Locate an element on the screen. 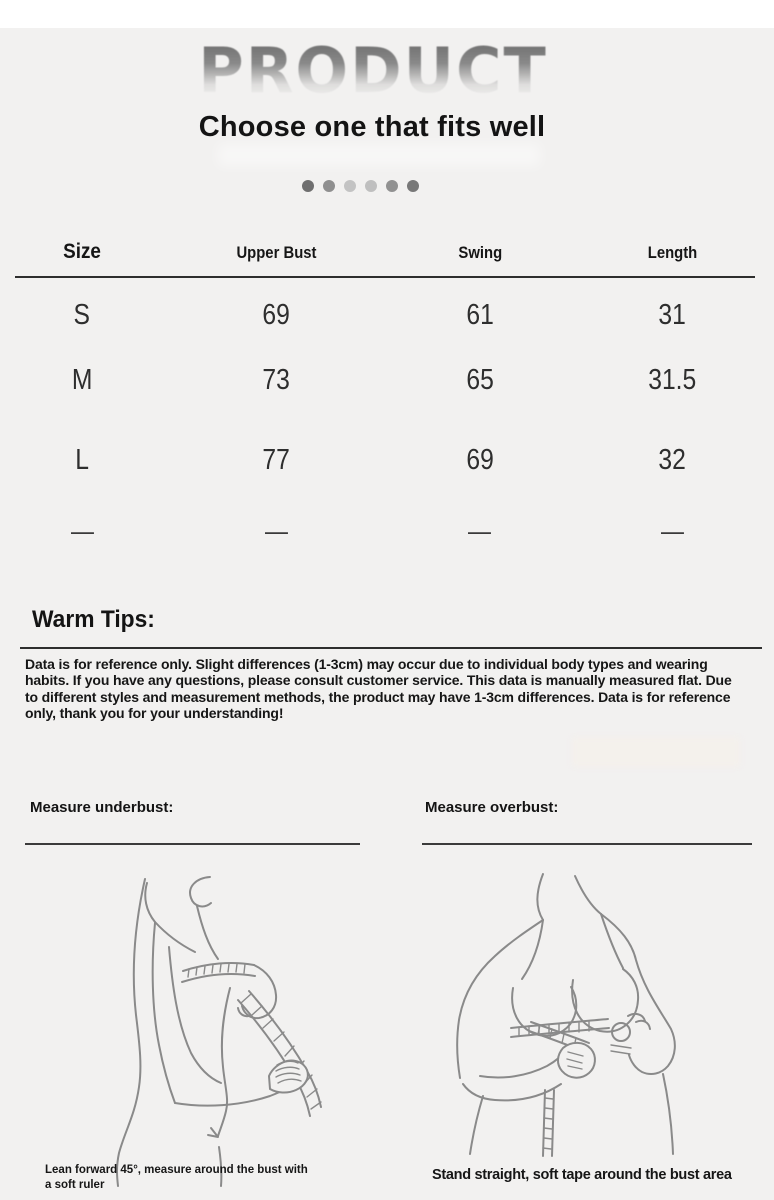 This screenshot has width=774, height=1200. cell-length: 31 is located at coordinates (672, 315).